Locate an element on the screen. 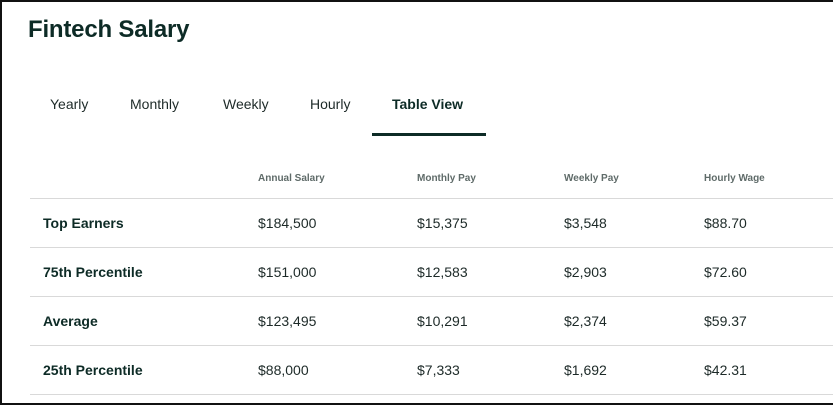 This screenshot has width=833, height=405. tab-yearly: Yearly is located at coordinates (69, 104).